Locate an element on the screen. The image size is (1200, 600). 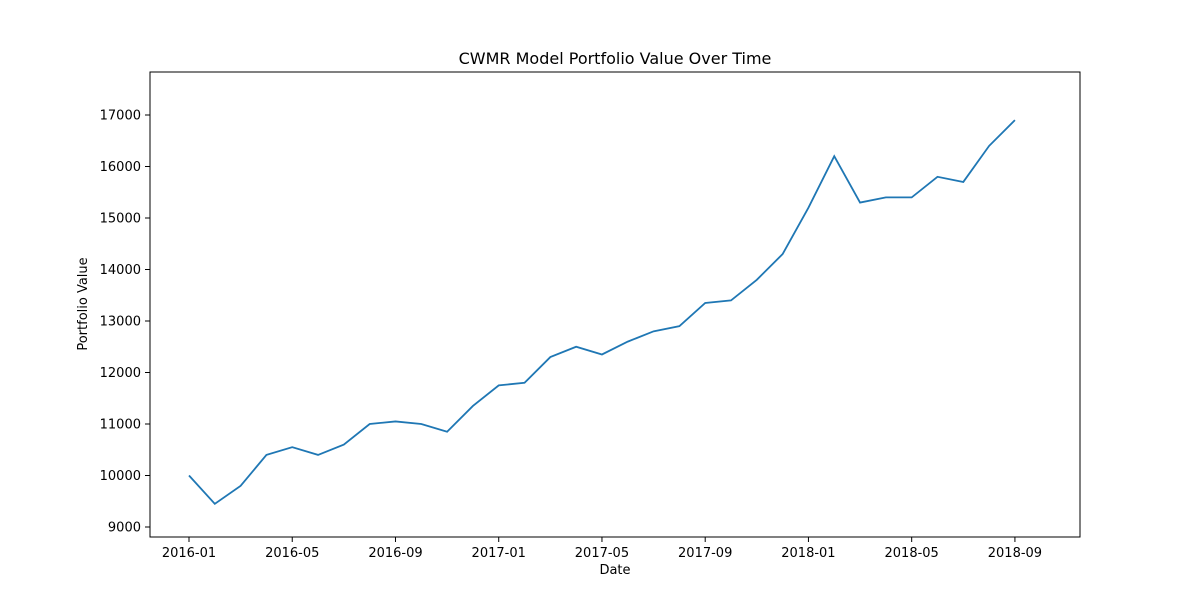
x-tick-label: 2018-05 is located at coordinates (912, 553).